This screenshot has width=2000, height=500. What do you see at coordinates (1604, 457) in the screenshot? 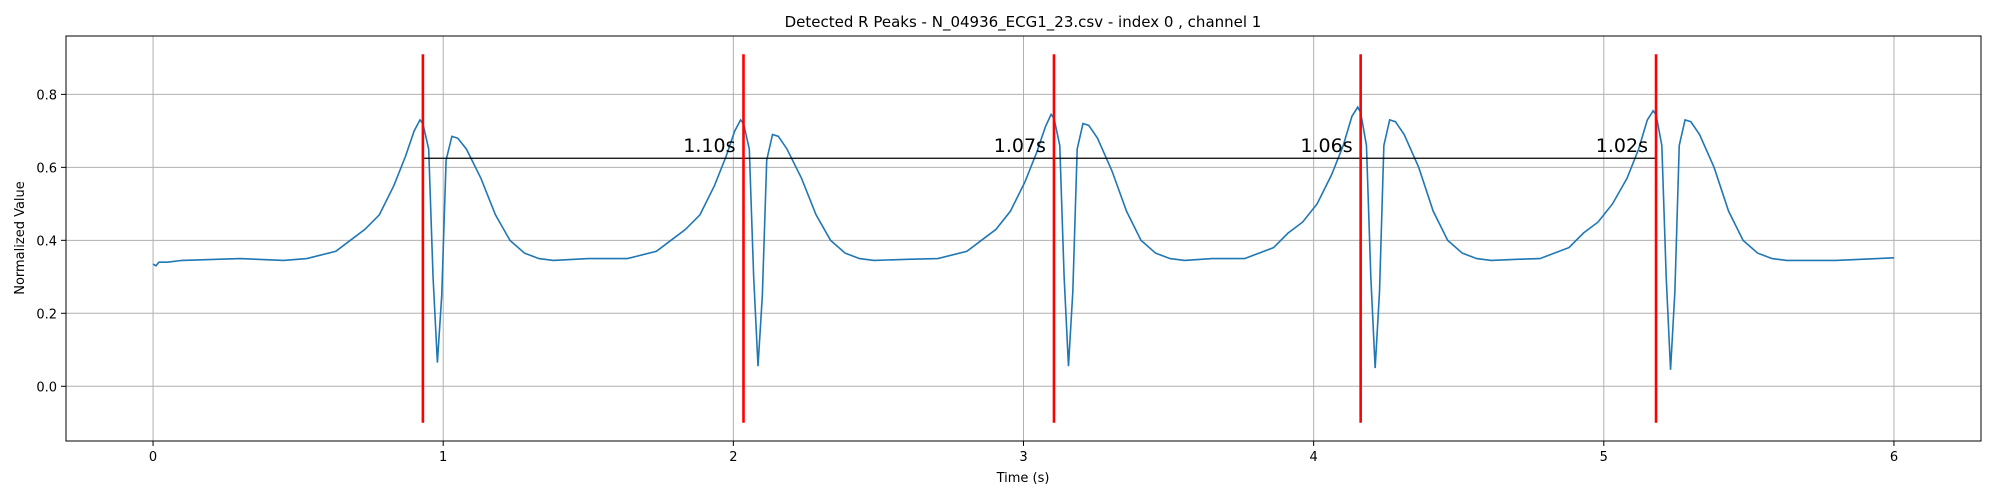
I see `x-tick-label: 5` at bounding box center [1604, 457].